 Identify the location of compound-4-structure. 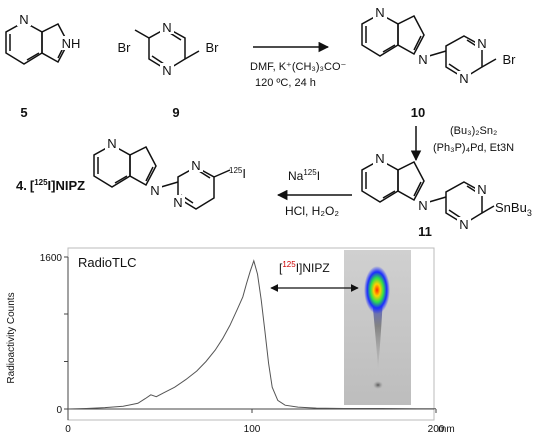
(162, 177).